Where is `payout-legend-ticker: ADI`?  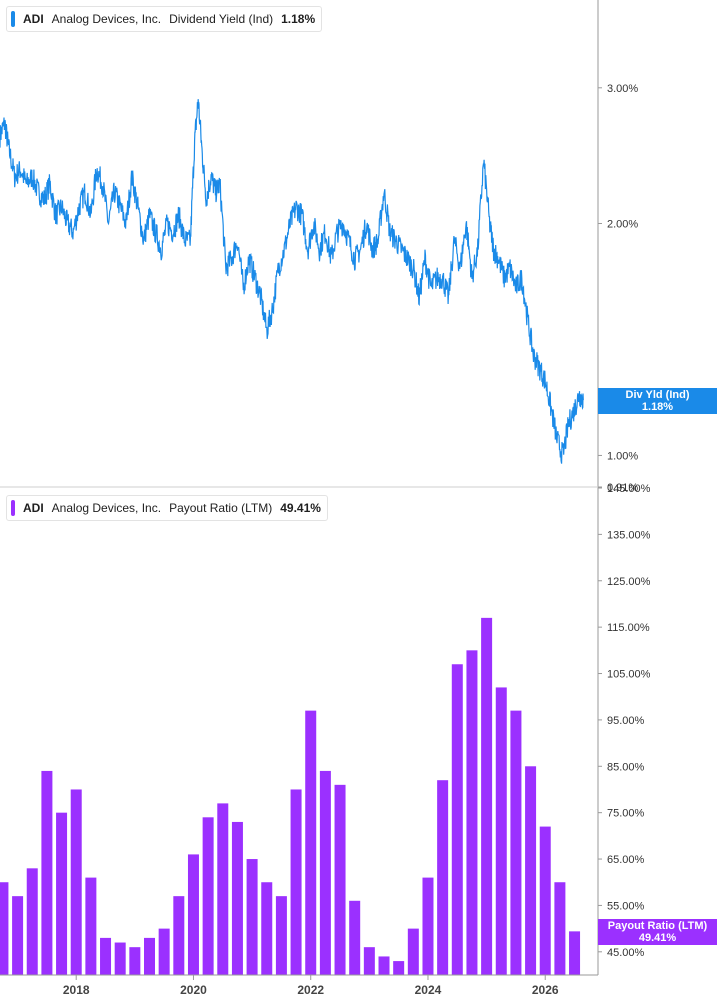
payout-legend-ticker: ADI is located at coordinates (33, 508).